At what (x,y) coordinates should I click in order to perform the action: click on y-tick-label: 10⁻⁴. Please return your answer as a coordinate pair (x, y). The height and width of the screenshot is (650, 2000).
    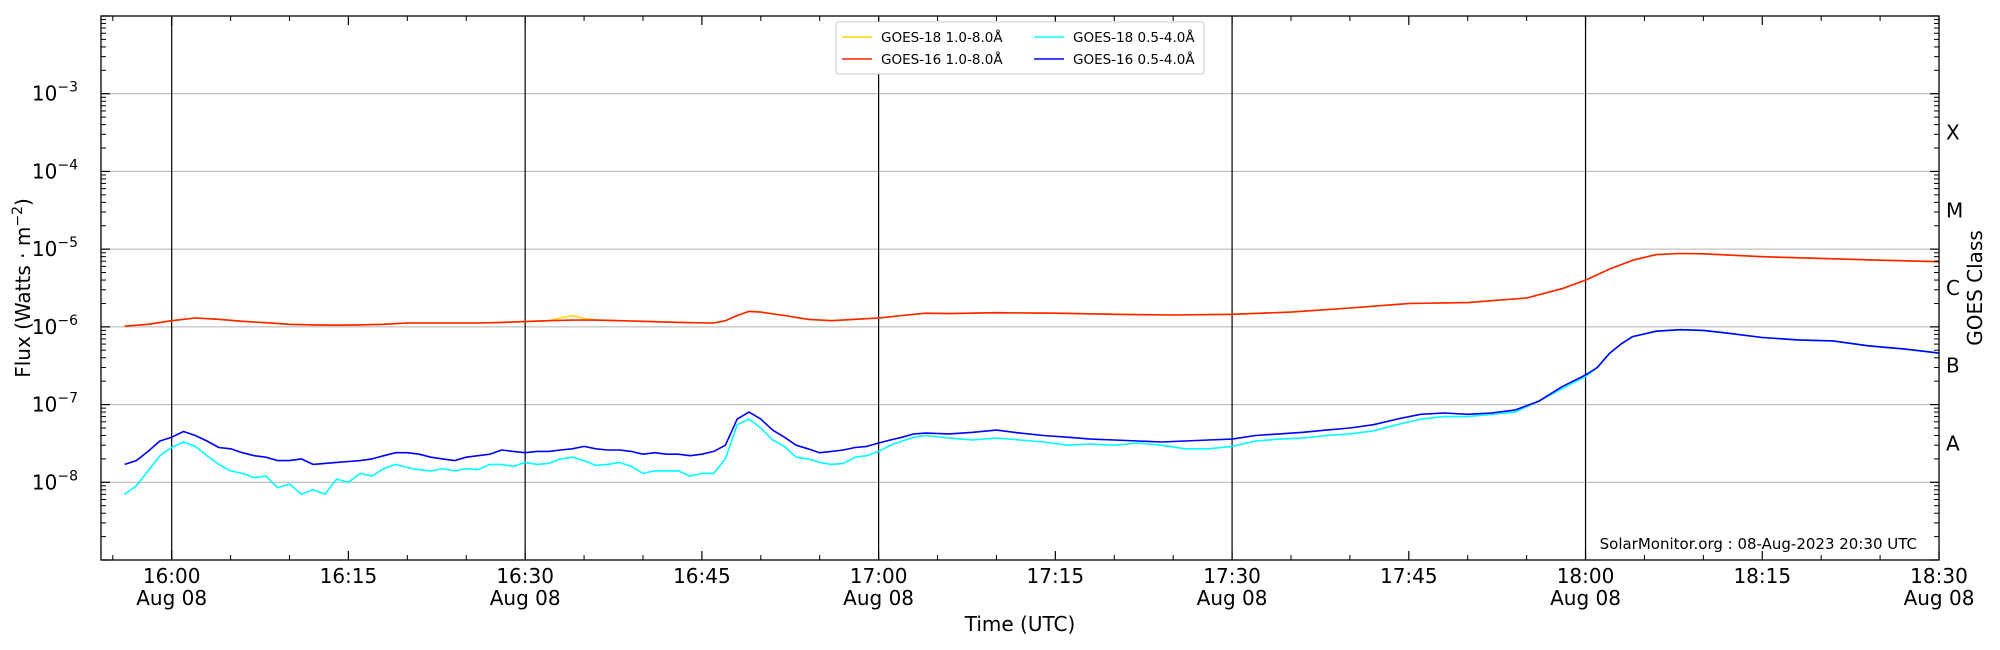
    Looking at the image, I should click on (55, 170).